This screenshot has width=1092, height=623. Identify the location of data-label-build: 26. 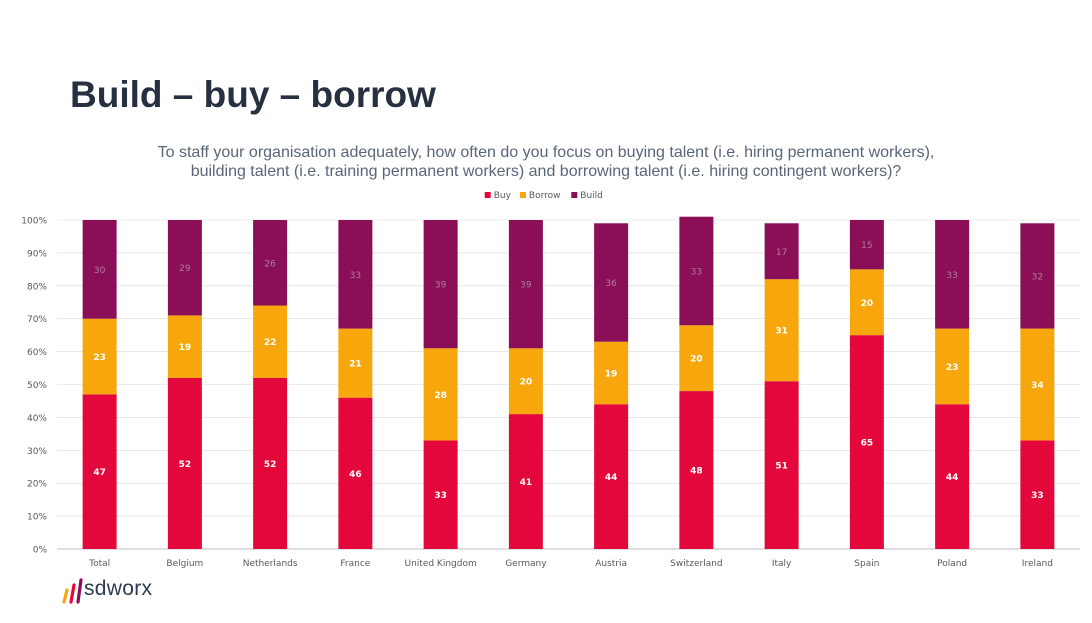
(270, 264).